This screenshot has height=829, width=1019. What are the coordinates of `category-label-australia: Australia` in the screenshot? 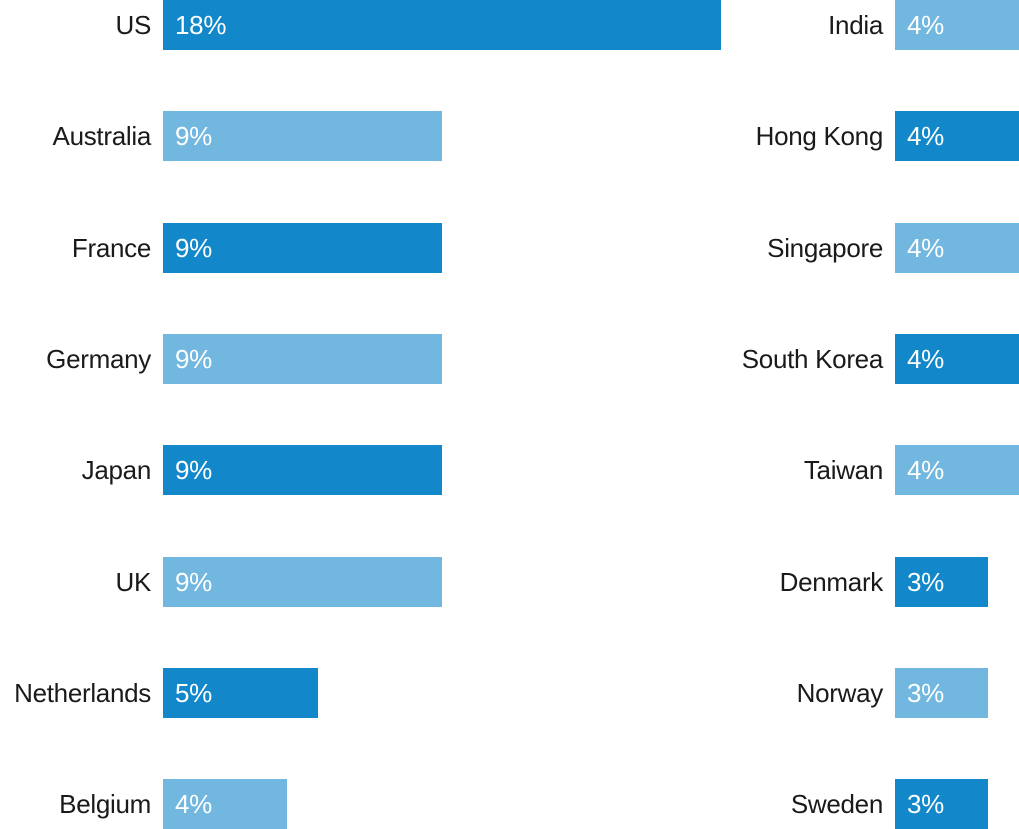 It's located at (102, 136).